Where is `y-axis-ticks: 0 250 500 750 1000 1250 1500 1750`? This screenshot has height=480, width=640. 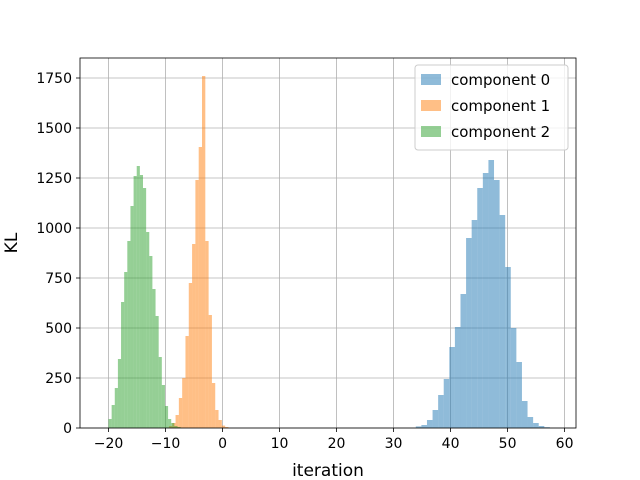 y-axis-ticks: 0 250 500 750 1000 1250 1500 1750 is located at coordinates (58, 254).